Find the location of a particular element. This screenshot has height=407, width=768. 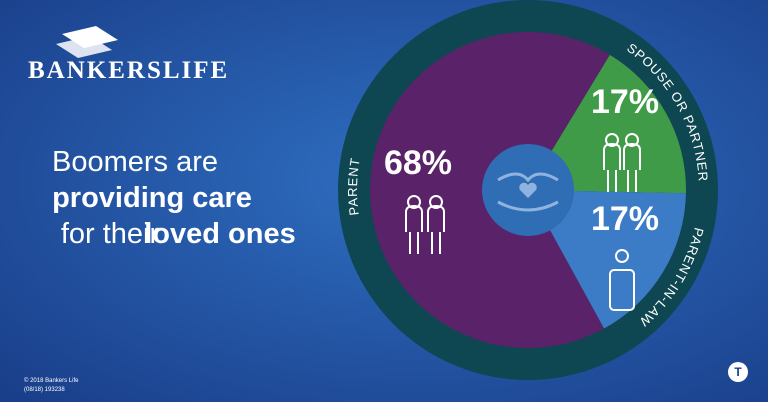

overlay is located at coordinates (523, 222).